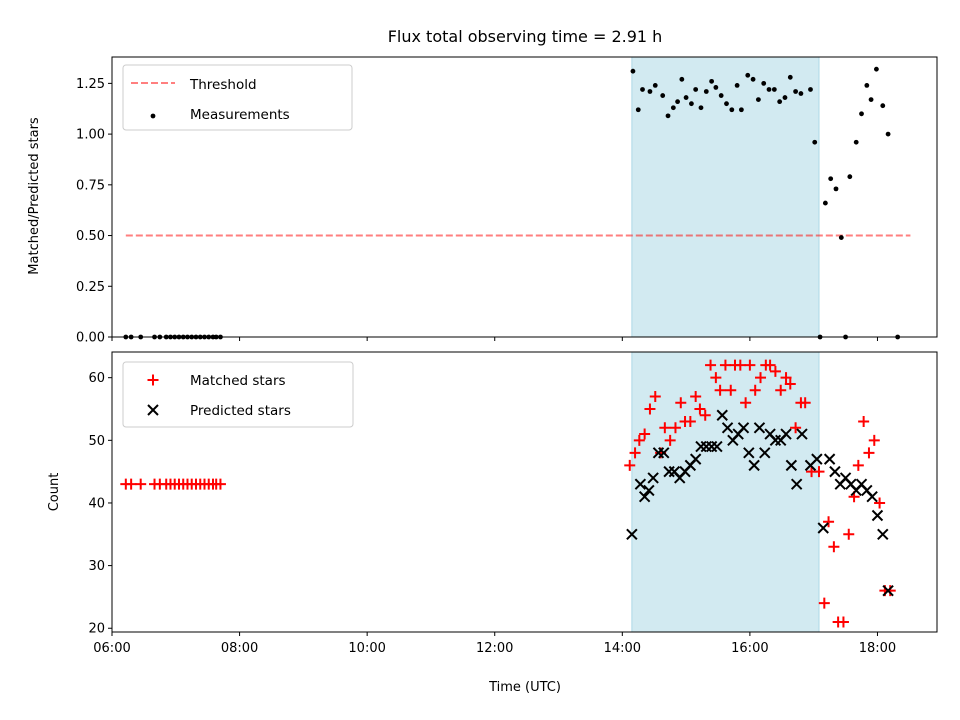 Image resolution: width=960 pixels, height=720 pixels. Describe the element at coordinates (94, 211) in the screenshot. I see `ratio-y-ticks: 0.00 0.25 0.50 0.75 1.00 1.25` at that location.